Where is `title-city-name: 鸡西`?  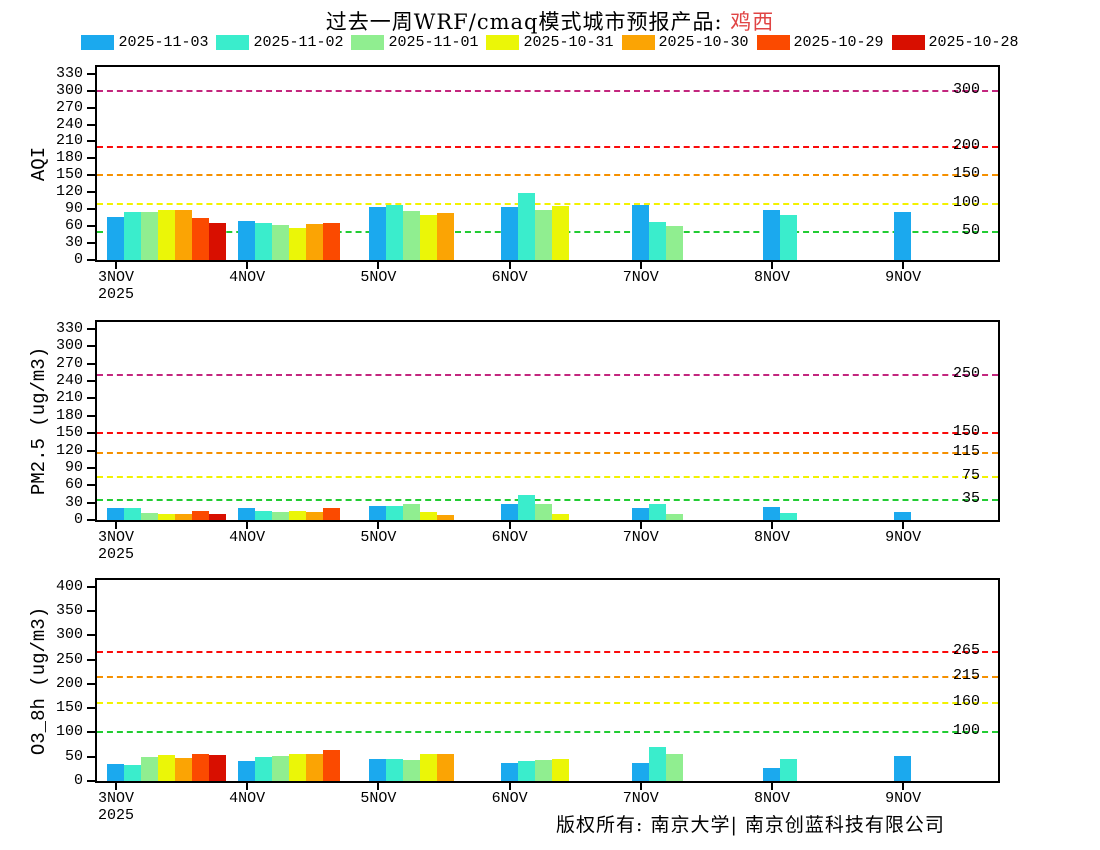
title-city-name: 鸡西 is located at coordinates (752, 22).